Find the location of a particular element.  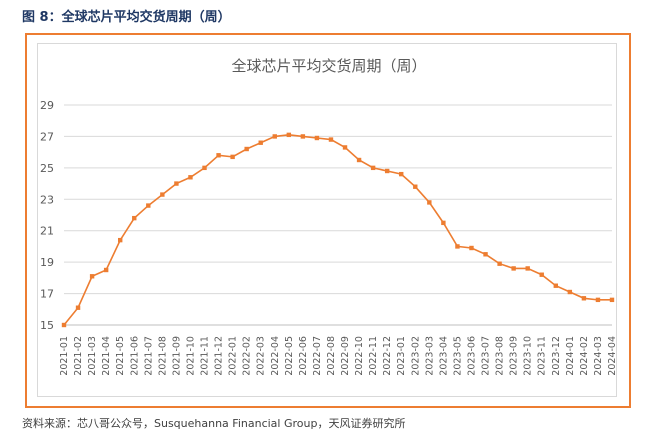

x-tick-label: 2023-02 is located at coordinates (415, 356).